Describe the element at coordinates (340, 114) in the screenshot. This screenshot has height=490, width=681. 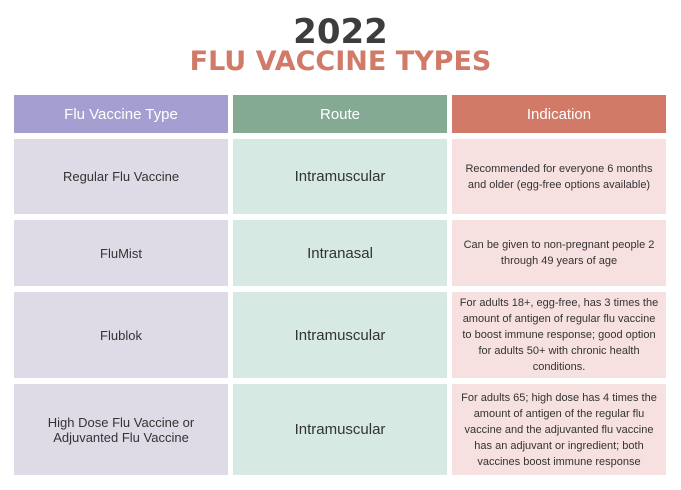
I see `header-route: Route` at that location.